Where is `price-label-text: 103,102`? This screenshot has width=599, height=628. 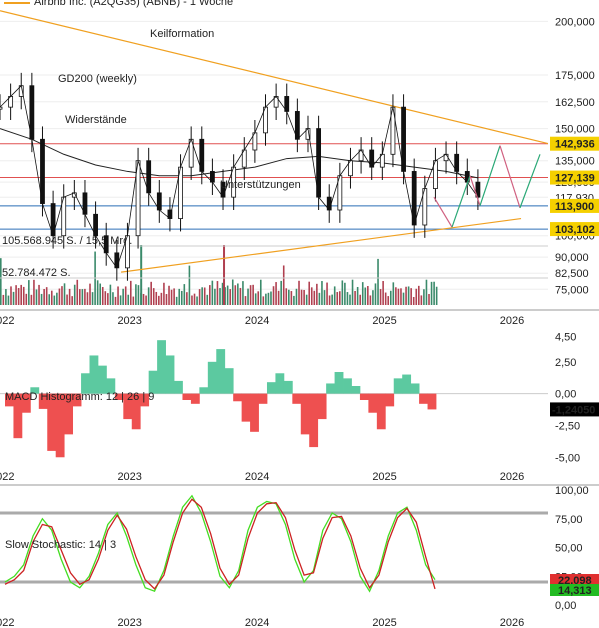
price-label-text: 103,102 is located at coordinates (575, 230).